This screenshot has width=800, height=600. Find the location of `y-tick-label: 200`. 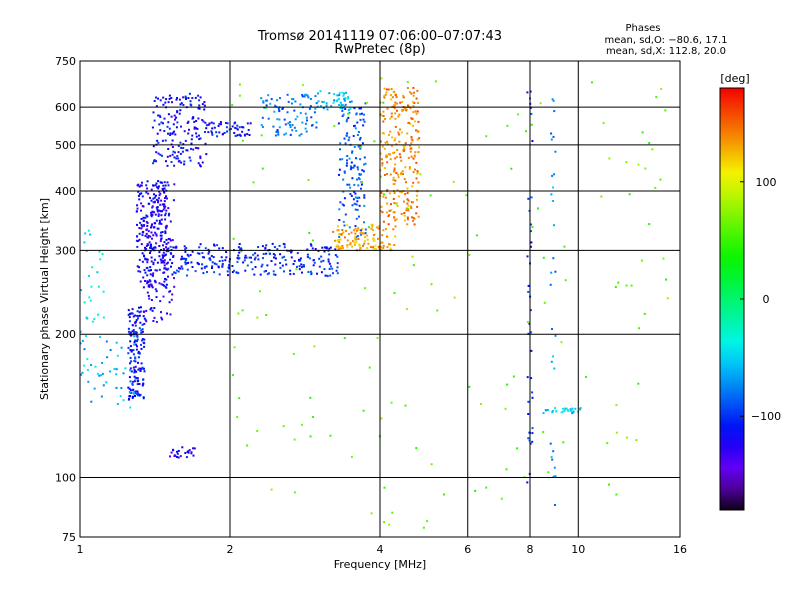

y-tick-label: 200 is located at coordinates (65, 334).